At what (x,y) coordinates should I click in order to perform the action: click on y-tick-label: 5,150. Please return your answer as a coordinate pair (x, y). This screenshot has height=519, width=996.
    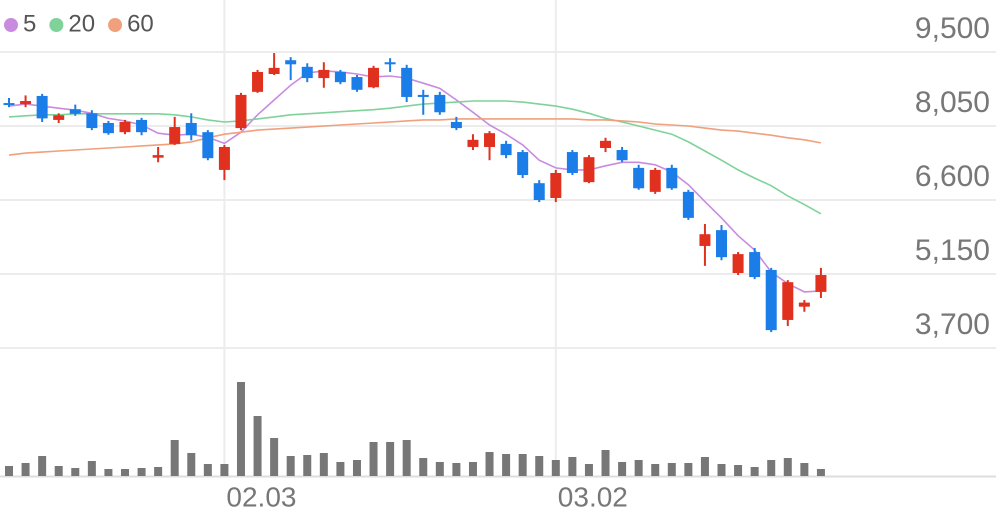
    Looking at the image, I should click on (952, 250).